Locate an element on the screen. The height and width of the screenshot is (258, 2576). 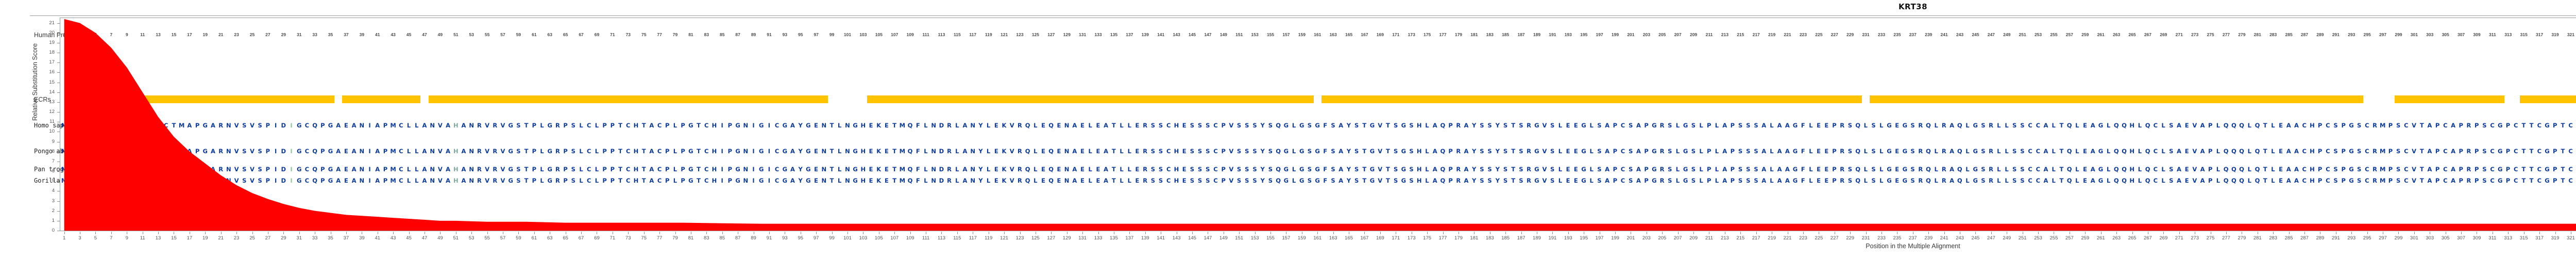
page-title: KRT38 is located at coordinates (1913, 6).